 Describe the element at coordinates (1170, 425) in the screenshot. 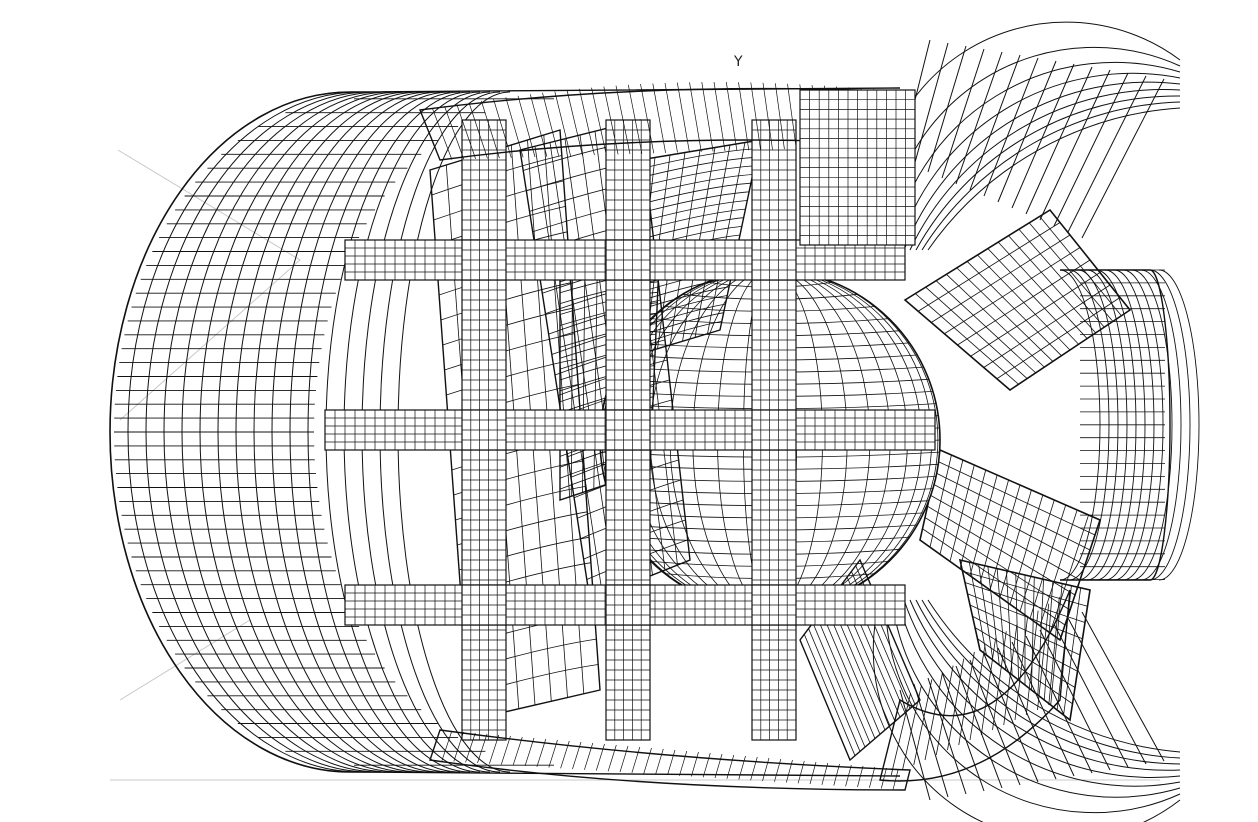

I see `hubcyl-meridian` at that location.